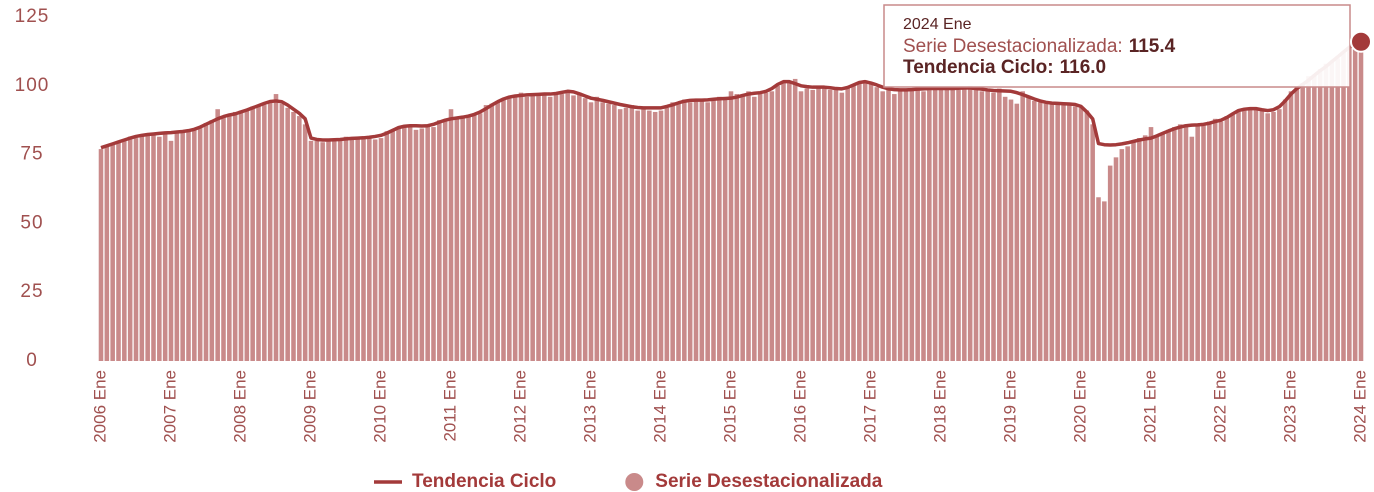 The image size is (1374, 492). I want to click on x-tick-label: 2016 Ene, so click(799, 406).